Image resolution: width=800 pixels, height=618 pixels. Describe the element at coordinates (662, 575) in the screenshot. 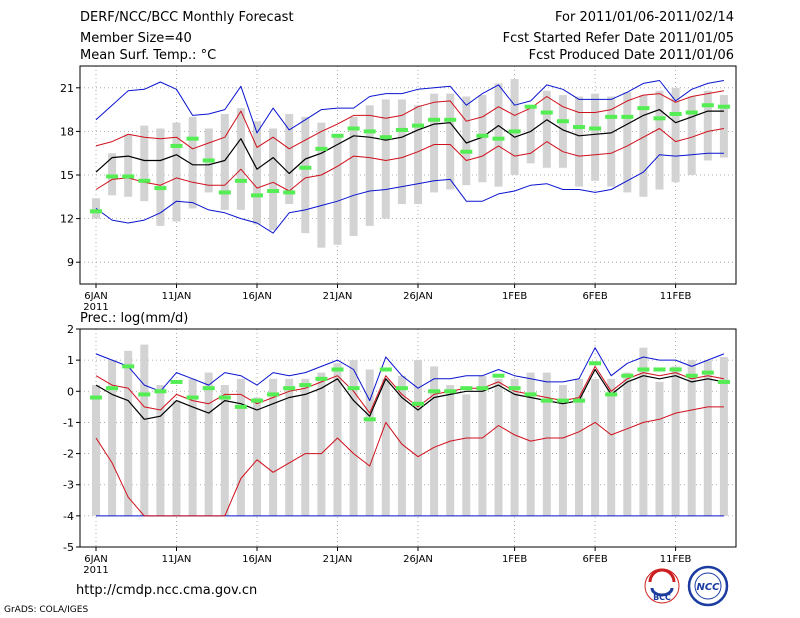

I see `bcc-logo-arc-icon` at that location.